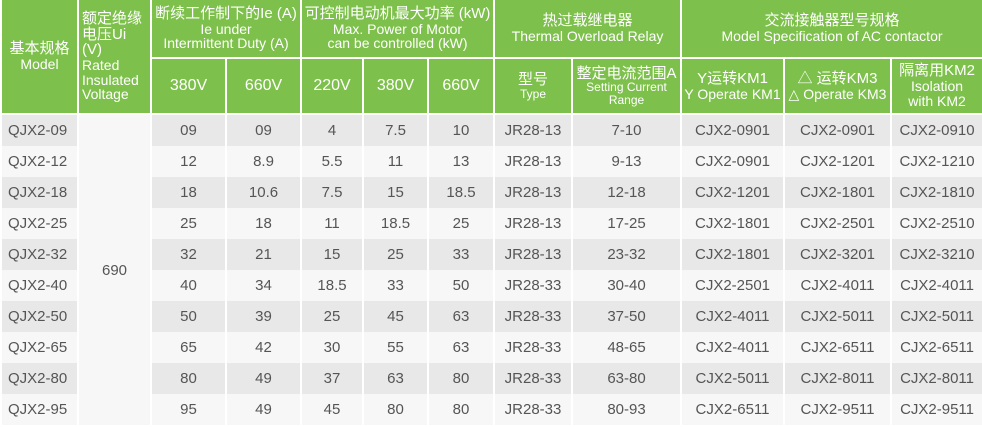 The image size is (982, 427). Describe the element at coordinates (39, 285) in the screenshot. I see `table-cell: QJX2-40` at that location.